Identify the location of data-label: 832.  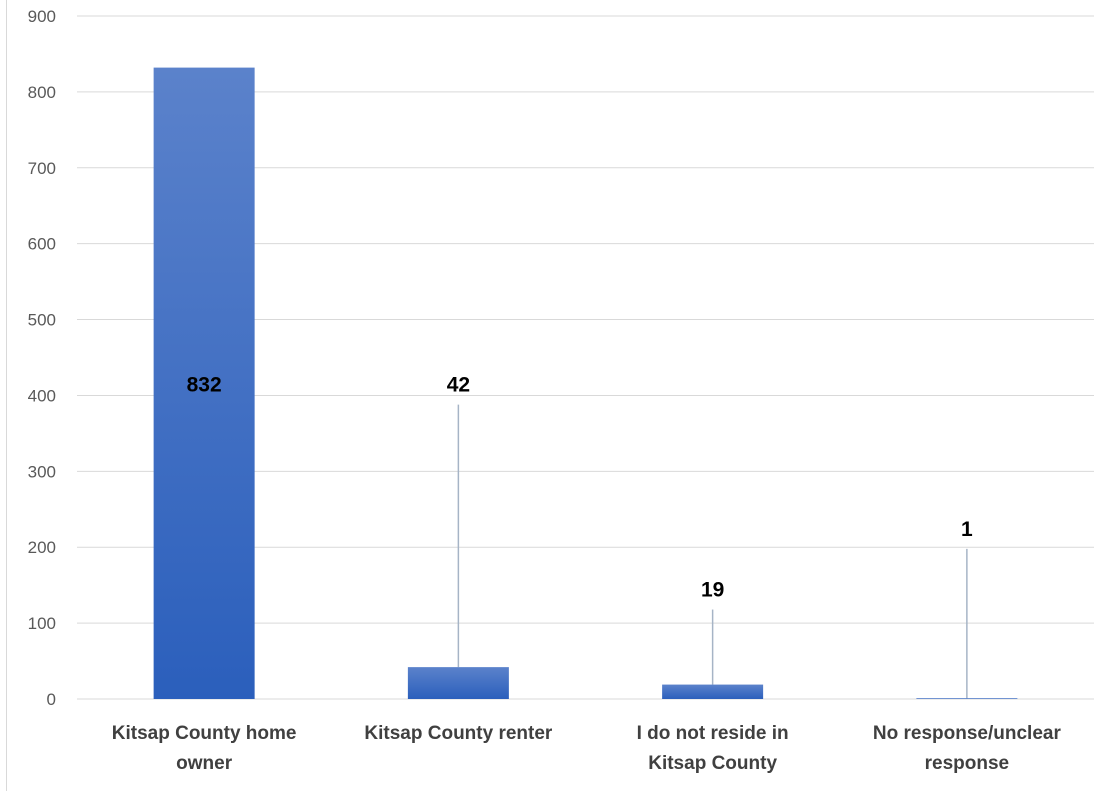
(204, 384).